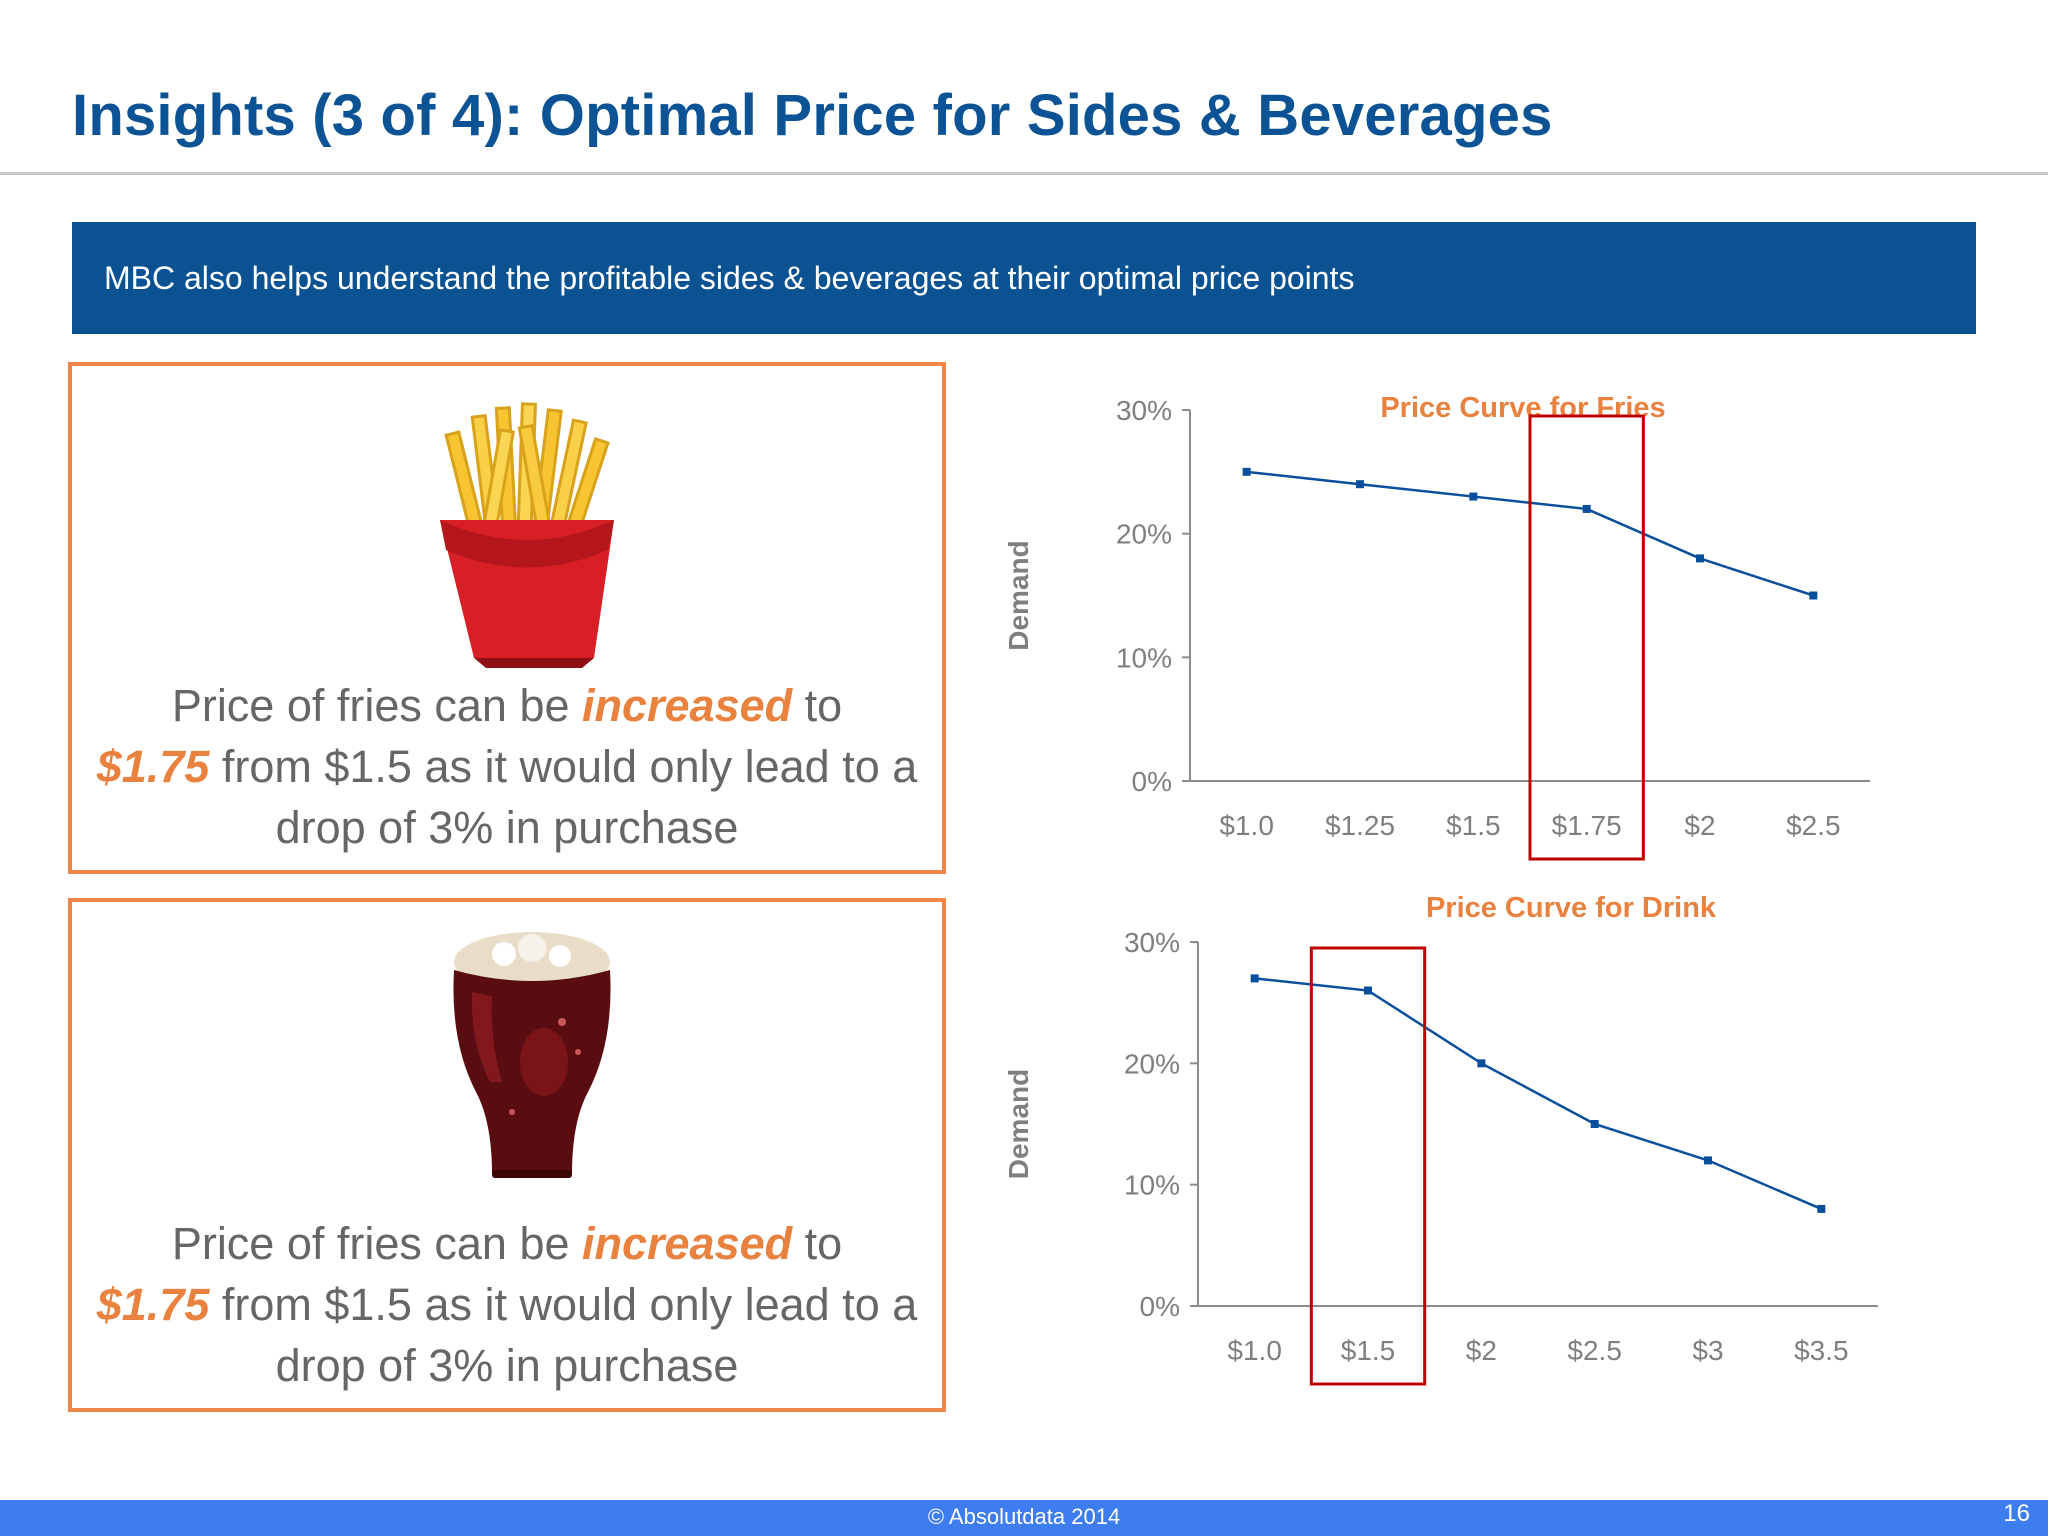  What do you see at coordinates (532, 1055) in the screenshot?
I see `drink-image` at bounding box center [532, 1055].